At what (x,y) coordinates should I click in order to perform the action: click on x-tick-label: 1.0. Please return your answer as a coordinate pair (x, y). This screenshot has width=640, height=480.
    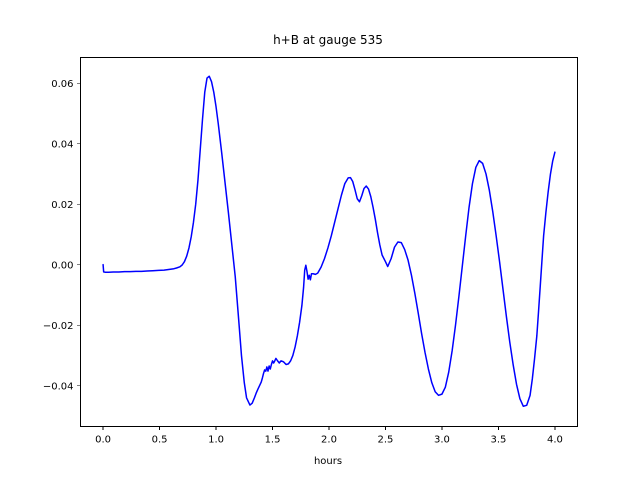
    Looking at the image, I should click on (216, 440).